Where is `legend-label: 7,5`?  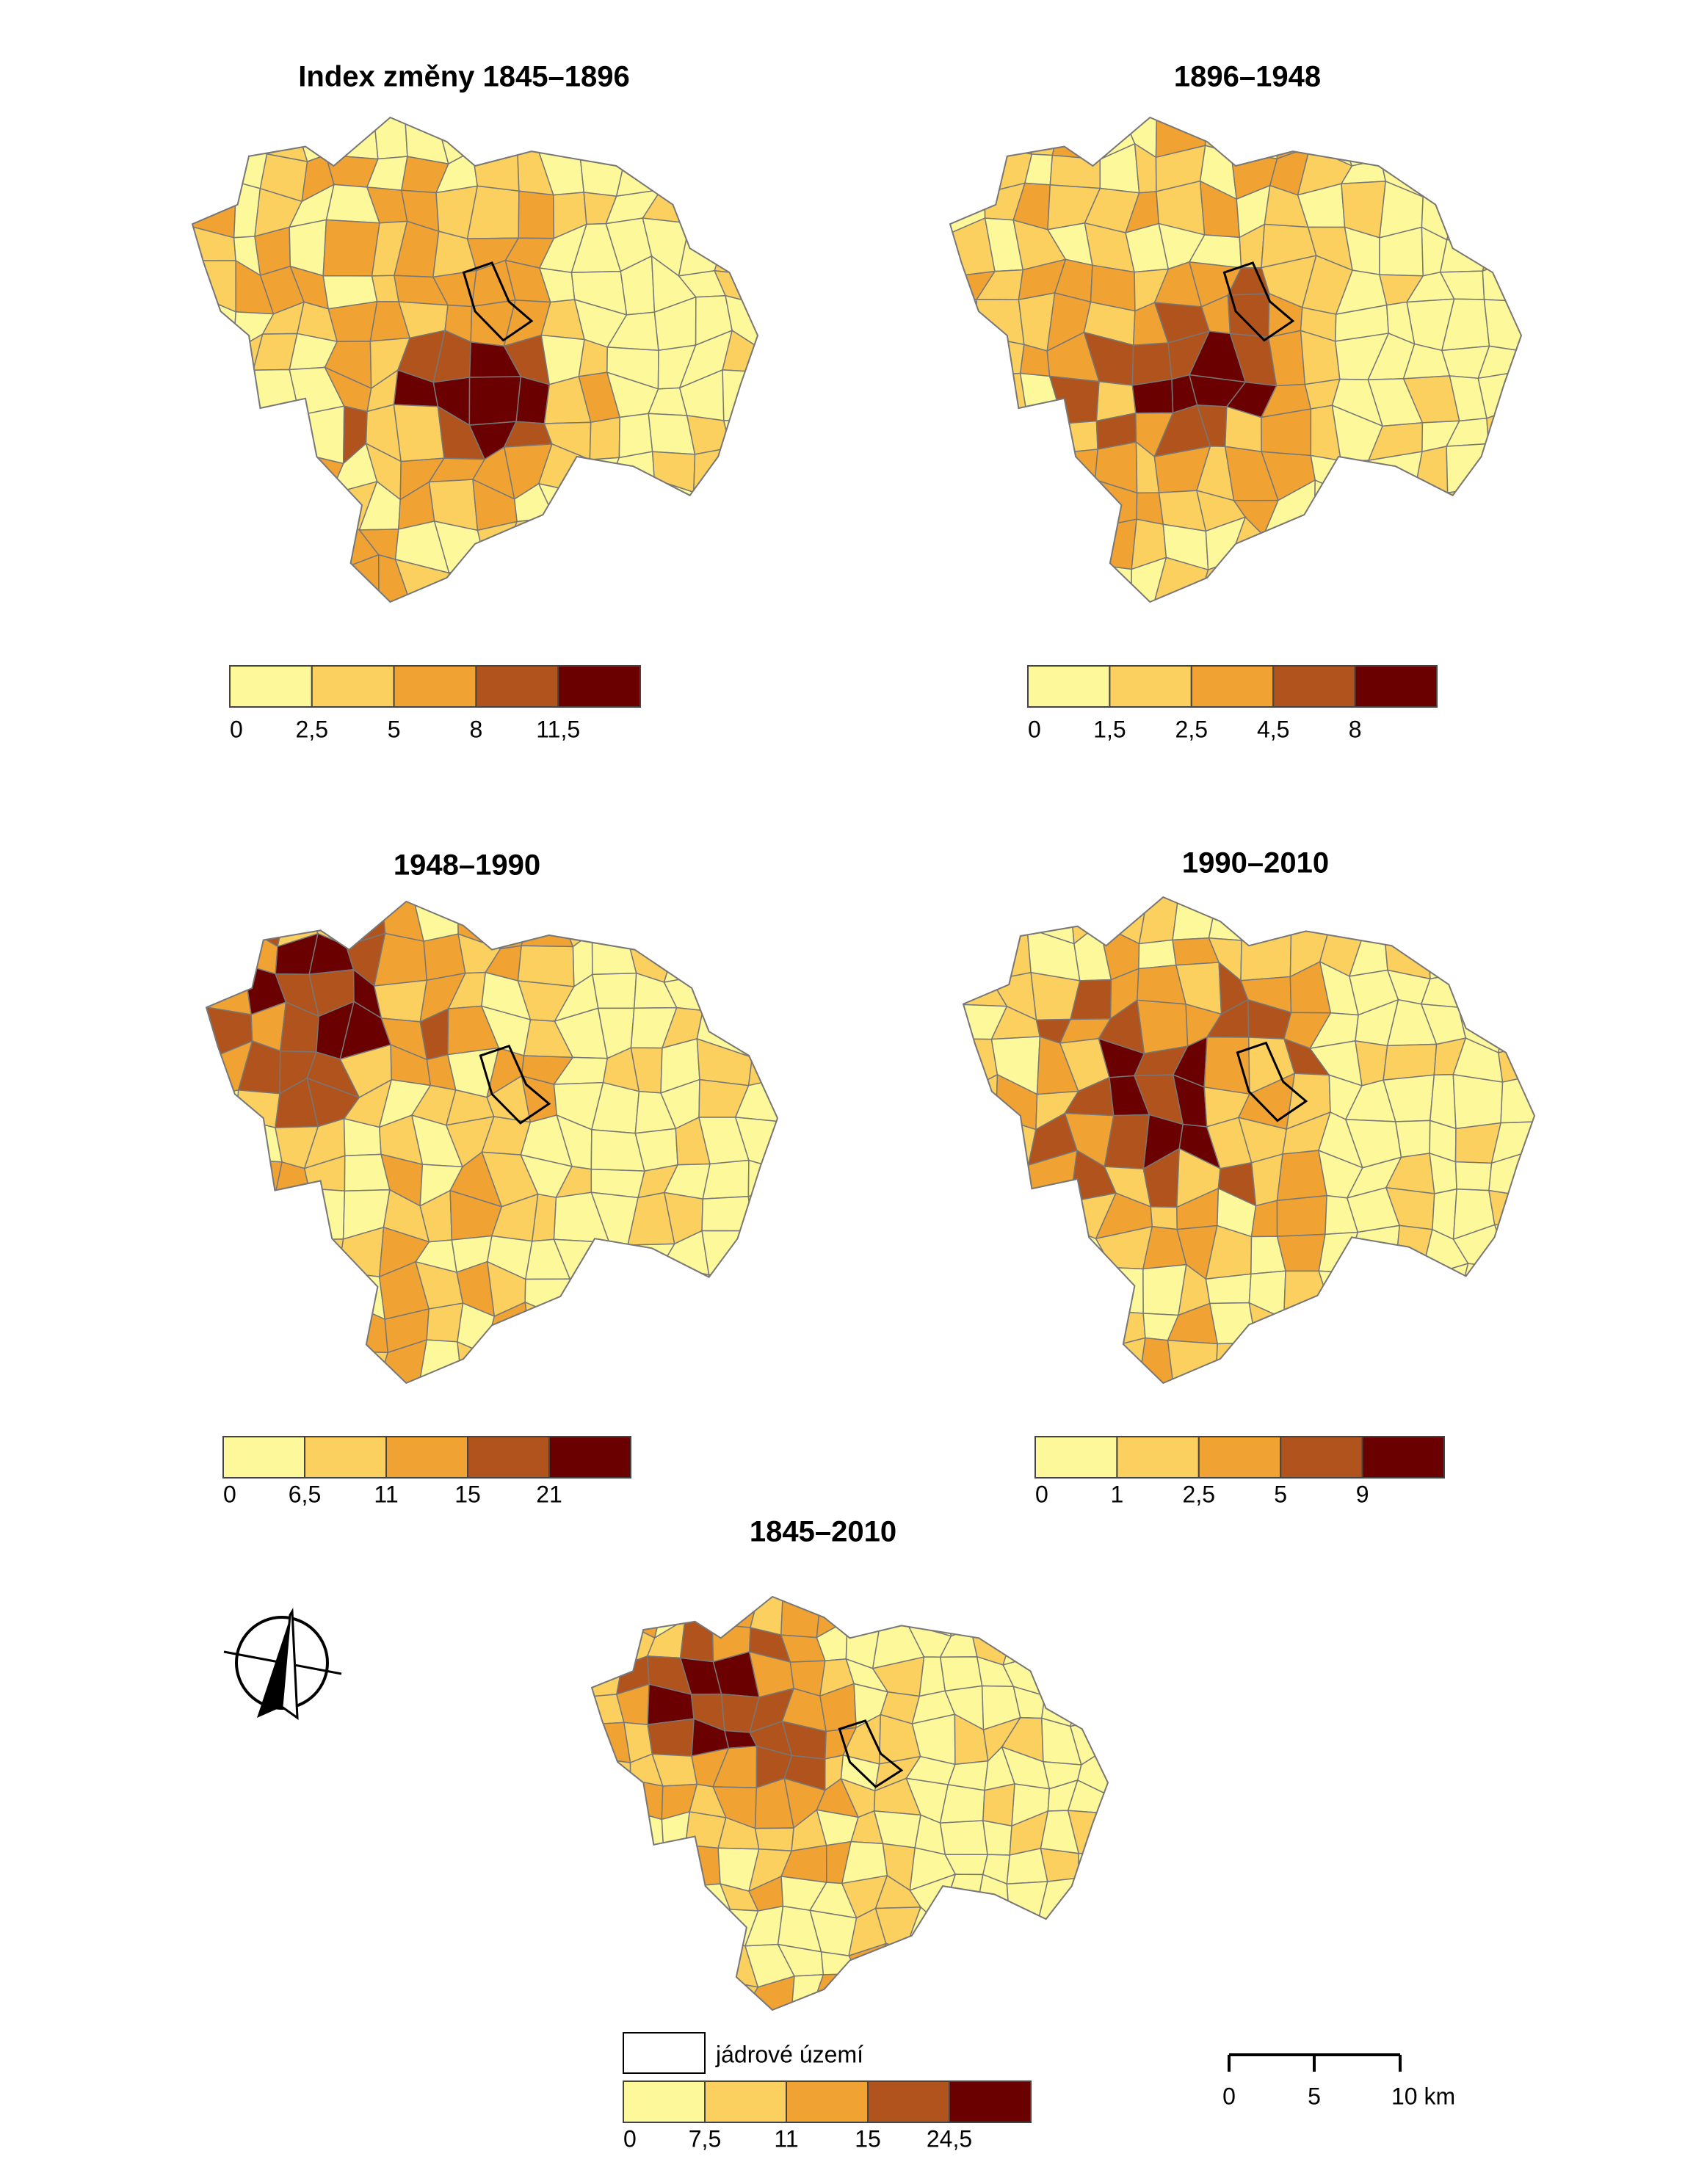
legend-label: 7,5 is located at coordinates (705, 2138).